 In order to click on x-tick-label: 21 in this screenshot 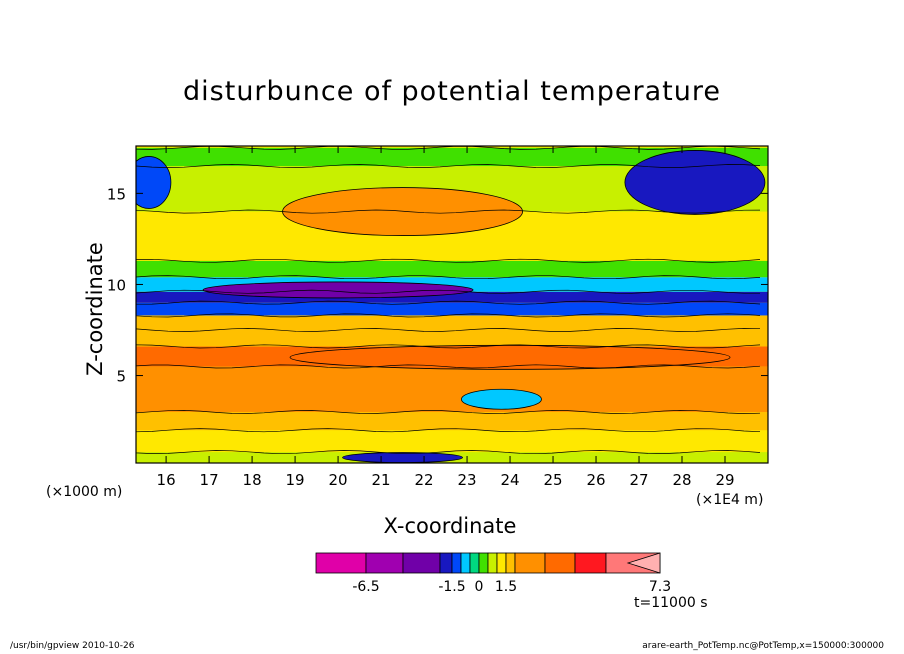, I will do `click(381, 480)`.